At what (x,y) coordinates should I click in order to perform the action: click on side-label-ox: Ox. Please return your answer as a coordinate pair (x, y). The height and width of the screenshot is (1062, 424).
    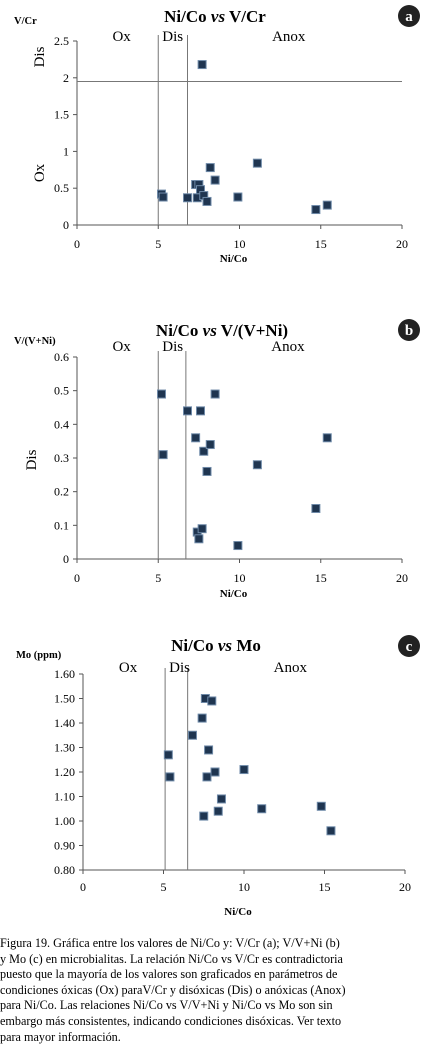
    Looking at the image, I should click on (40, 172).